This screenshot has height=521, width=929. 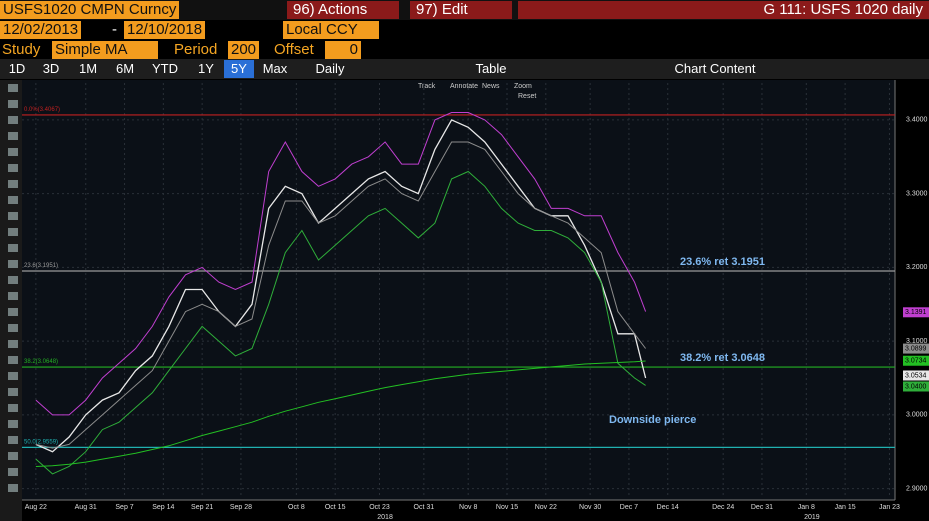 I want to click on x-tick-label: Dec 24, so click(x=723, y=507).